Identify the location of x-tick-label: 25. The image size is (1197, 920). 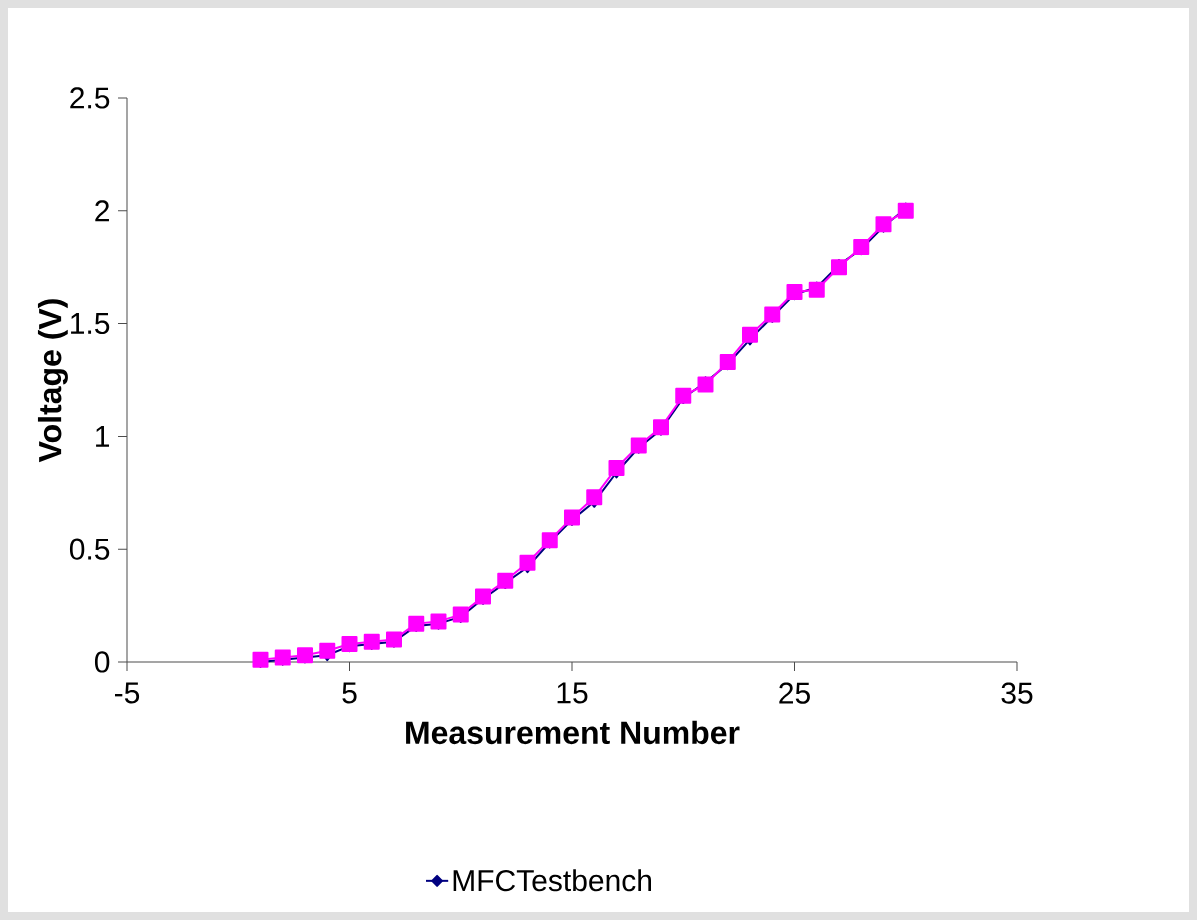
(794, 693).